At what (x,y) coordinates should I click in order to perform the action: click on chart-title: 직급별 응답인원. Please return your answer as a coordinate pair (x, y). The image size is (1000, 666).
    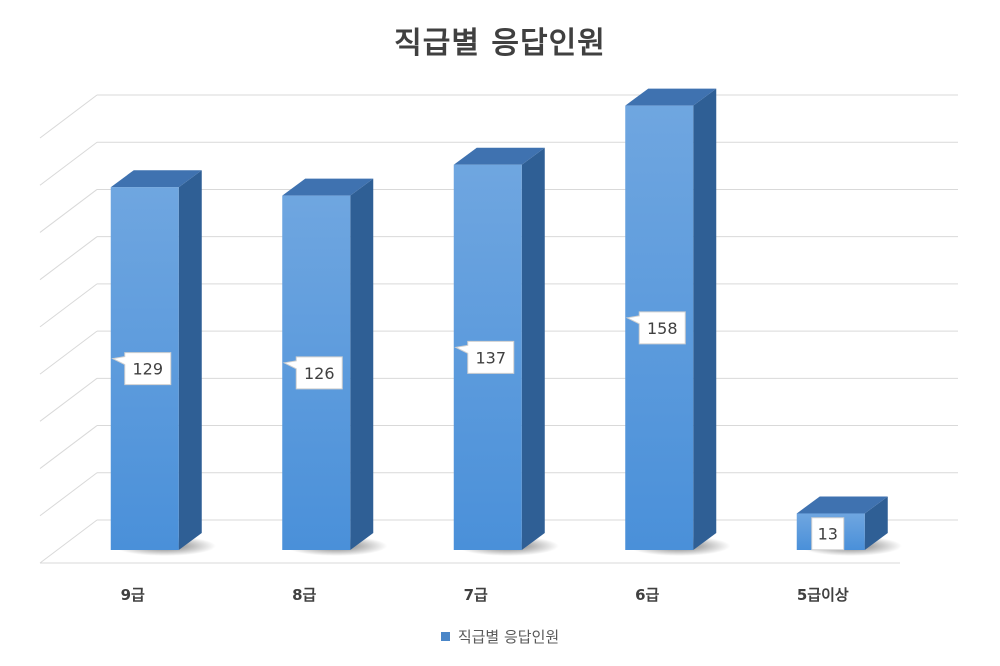
    Looking at the image, I should click on (500, 43).